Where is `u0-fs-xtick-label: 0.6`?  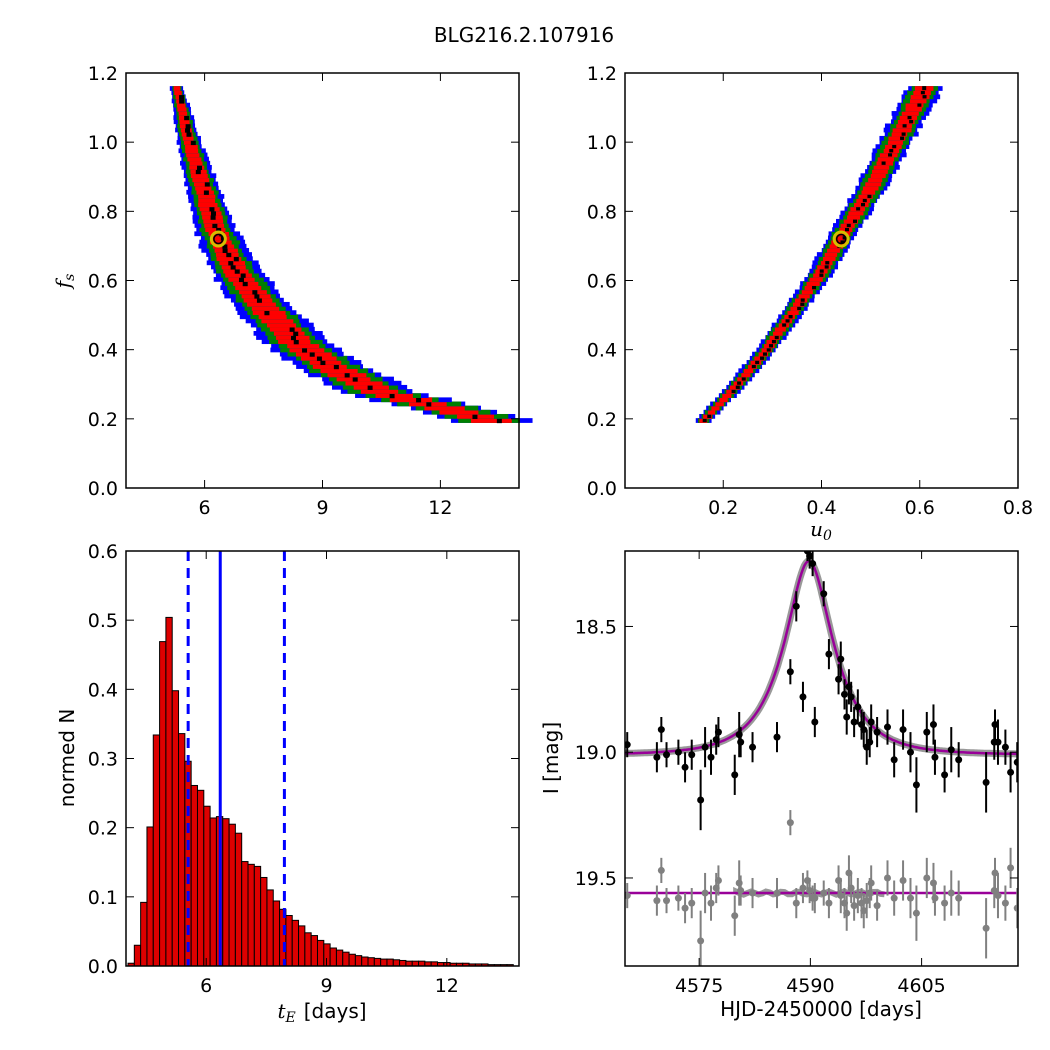 u0-fs-xtick-label: 0.6 is located at coordinates (920, 508).